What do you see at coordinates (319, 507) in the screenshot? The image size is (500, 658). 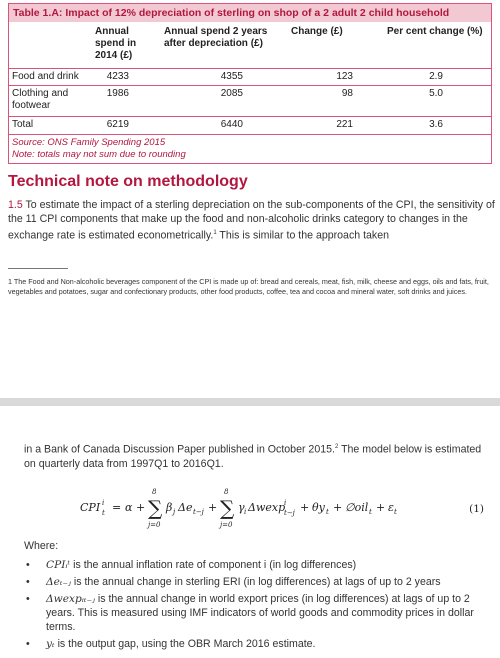 I see `svg-text: θy` at bounding box center [319, 507].